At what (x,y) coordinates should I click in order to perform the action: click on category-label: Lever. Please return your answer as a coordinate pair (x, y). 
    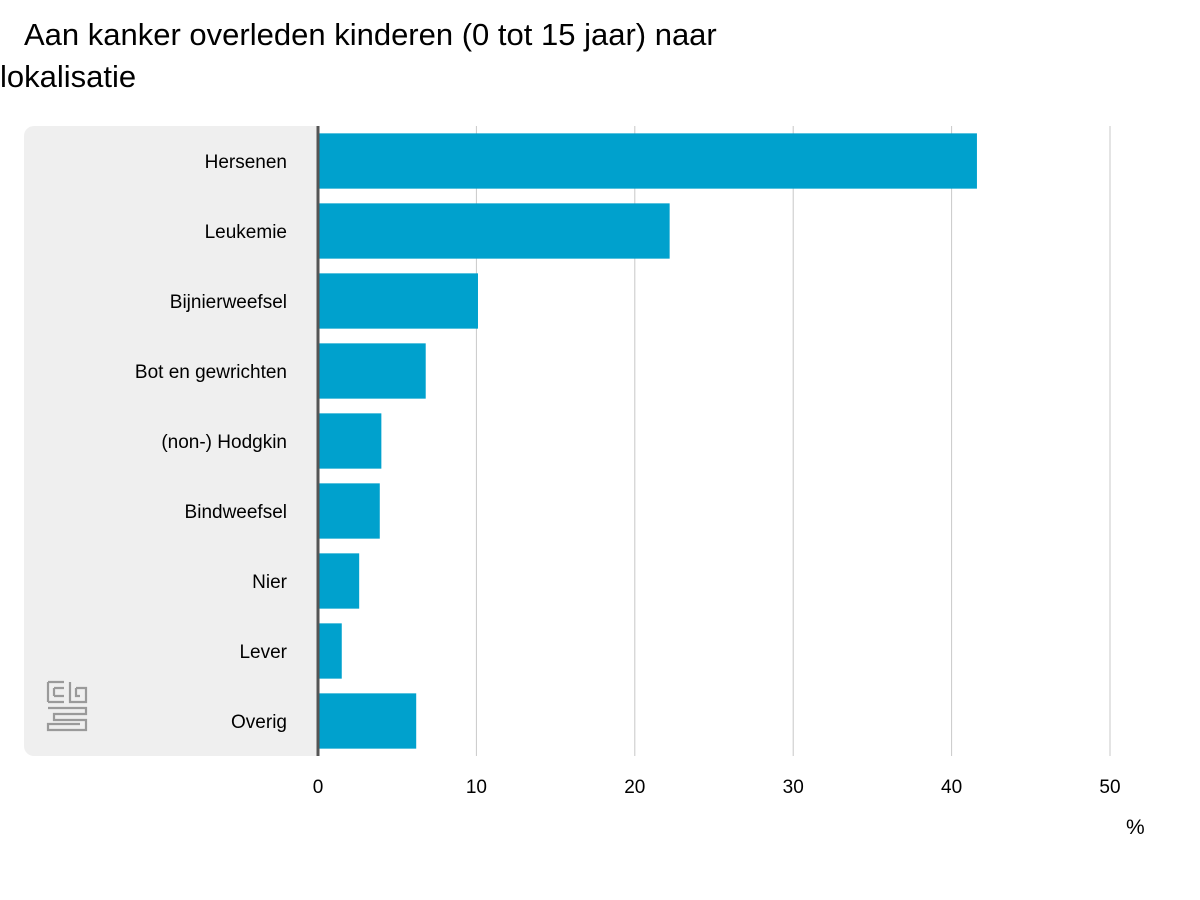
    Looking at the image, I should click on (263, 652).